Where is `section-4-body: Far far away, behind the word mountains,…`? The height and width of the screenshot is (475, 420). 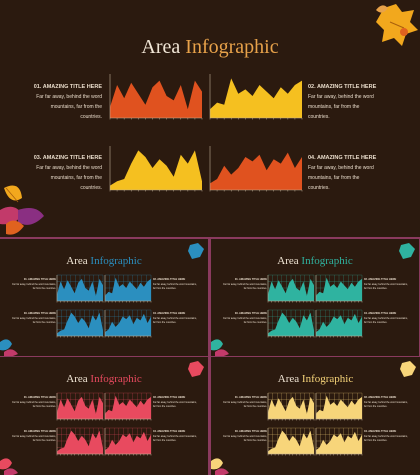
section-4-body: Far far away, behind the word mountains,… is located at coordinates (341, 178).